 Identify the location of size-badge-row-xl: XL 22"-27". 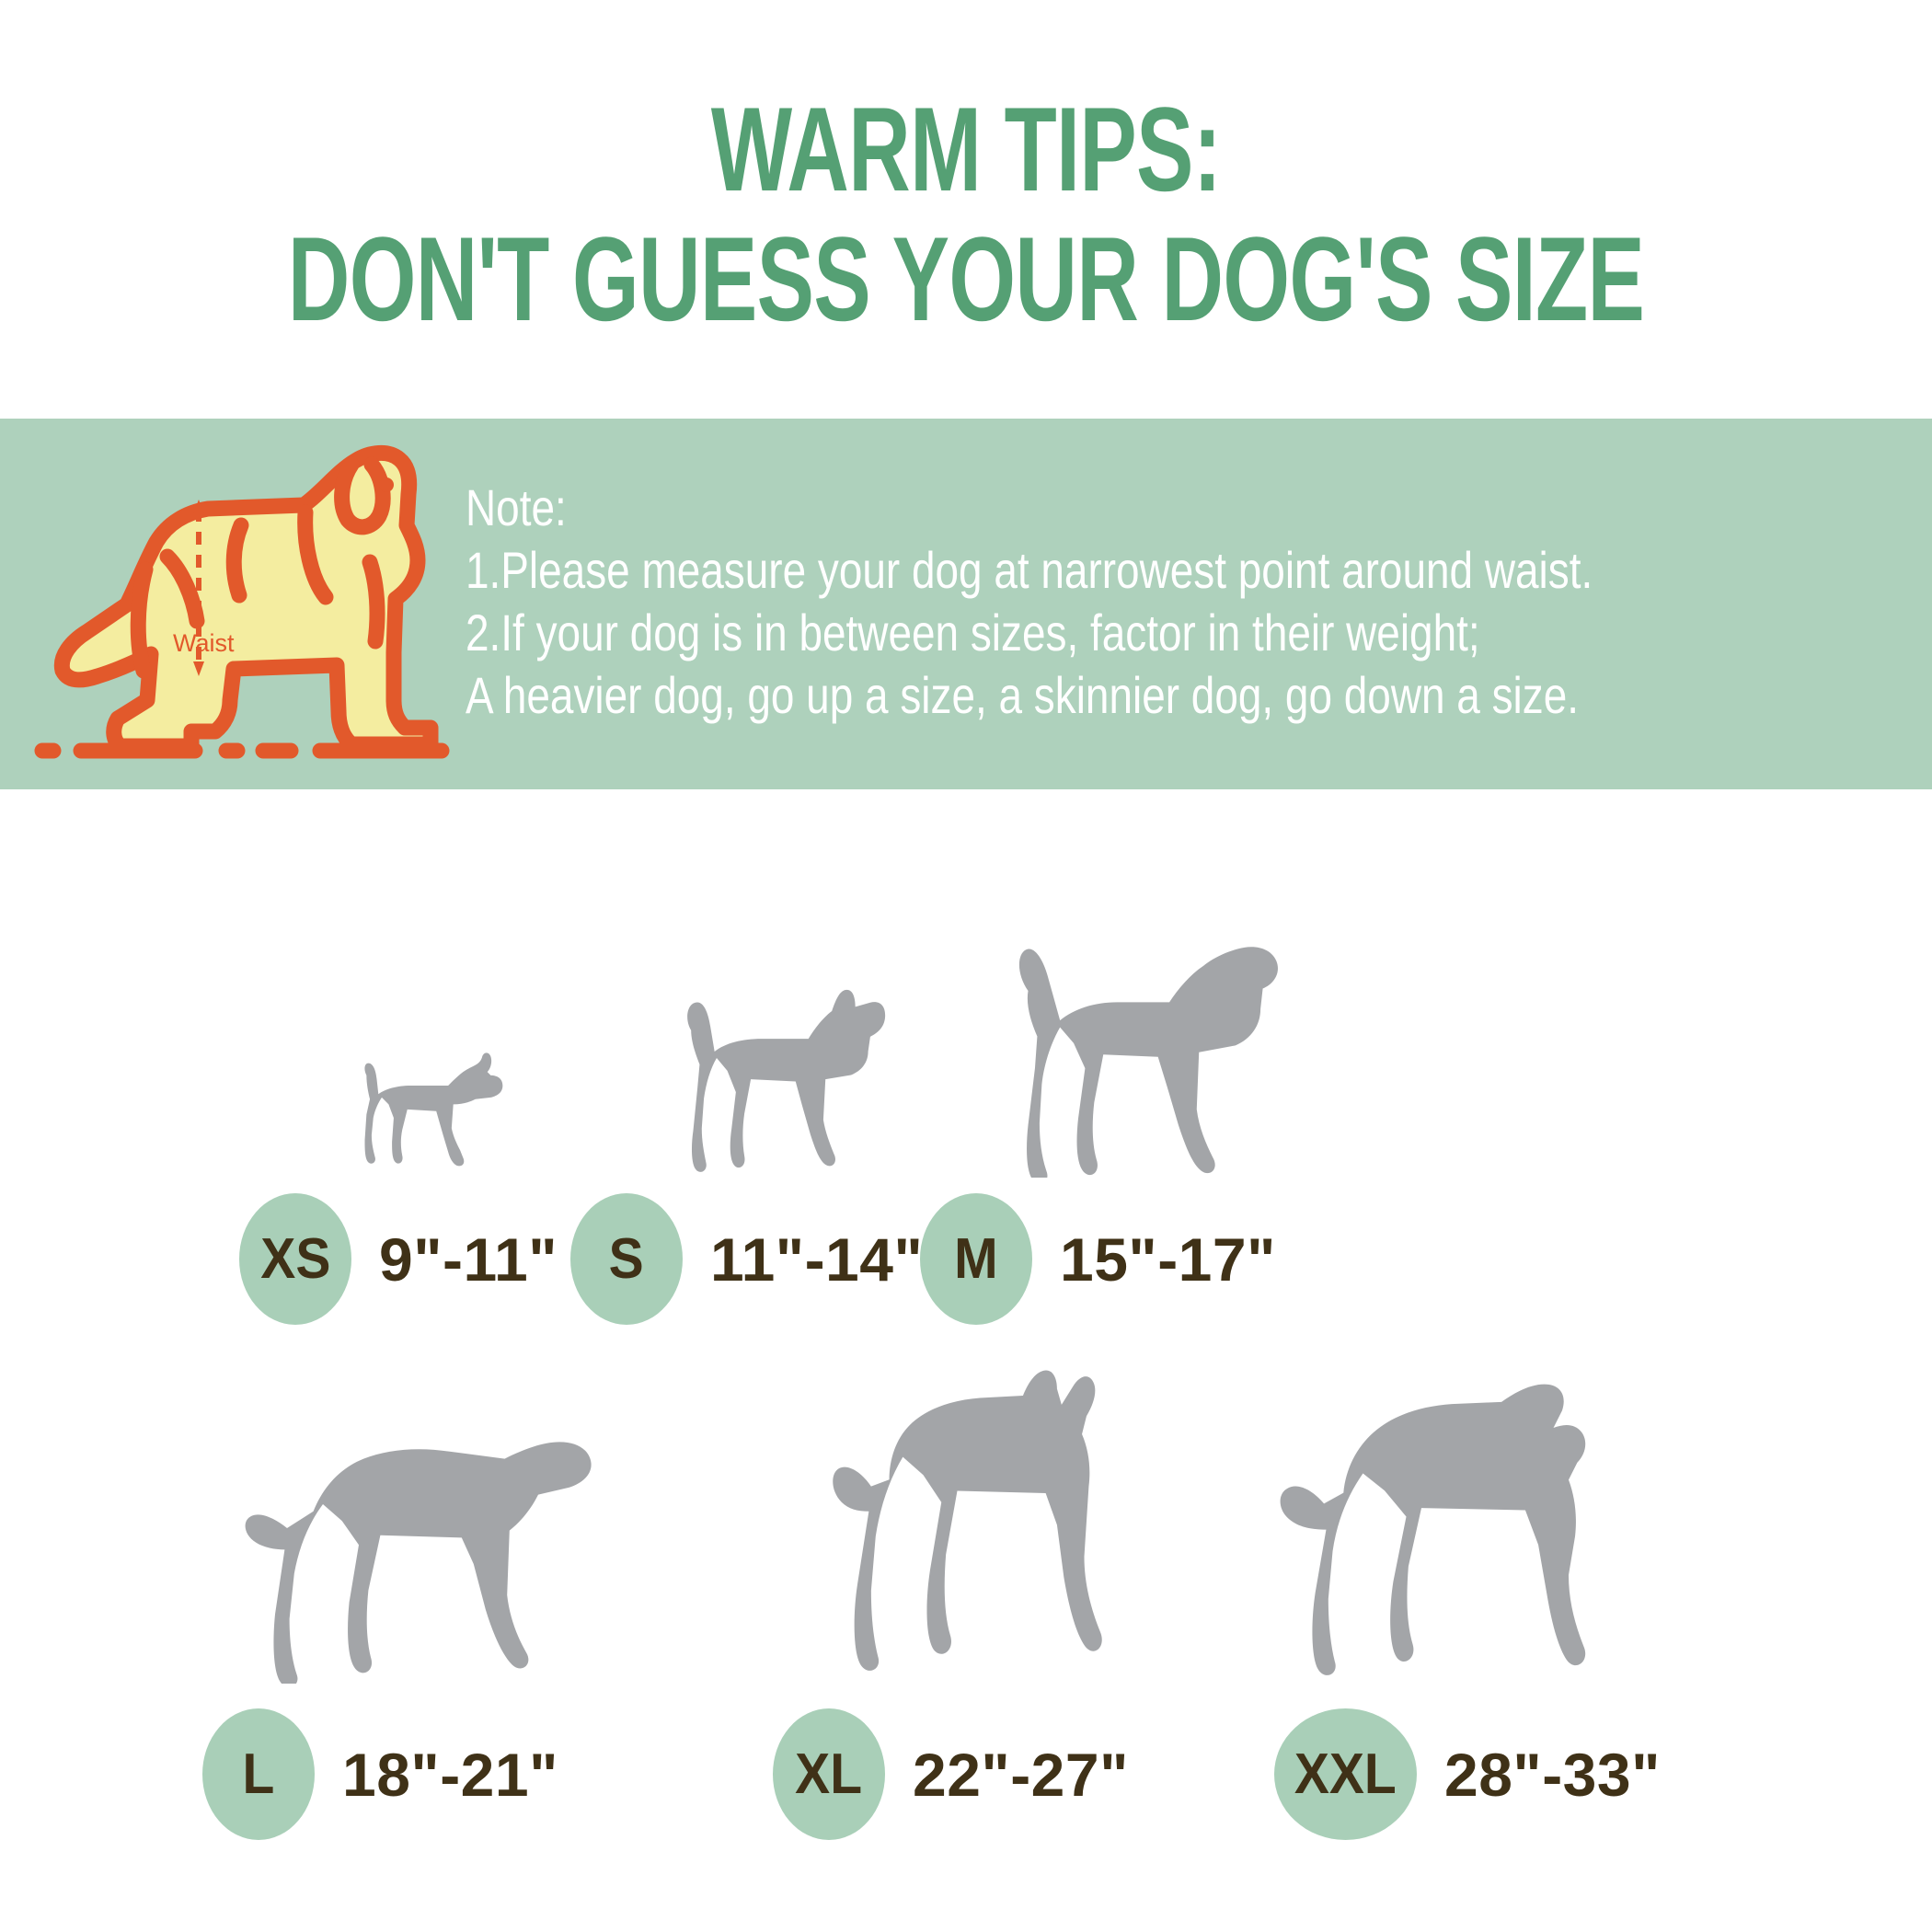
(951, 1774).